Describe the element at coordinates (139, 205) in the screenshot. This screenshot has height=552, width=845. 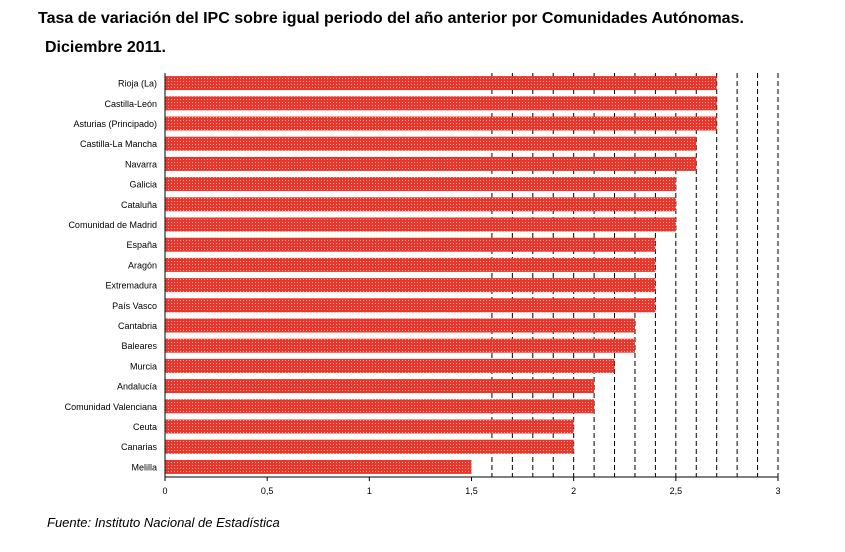
I see `category-label: Cataluña` at that location.